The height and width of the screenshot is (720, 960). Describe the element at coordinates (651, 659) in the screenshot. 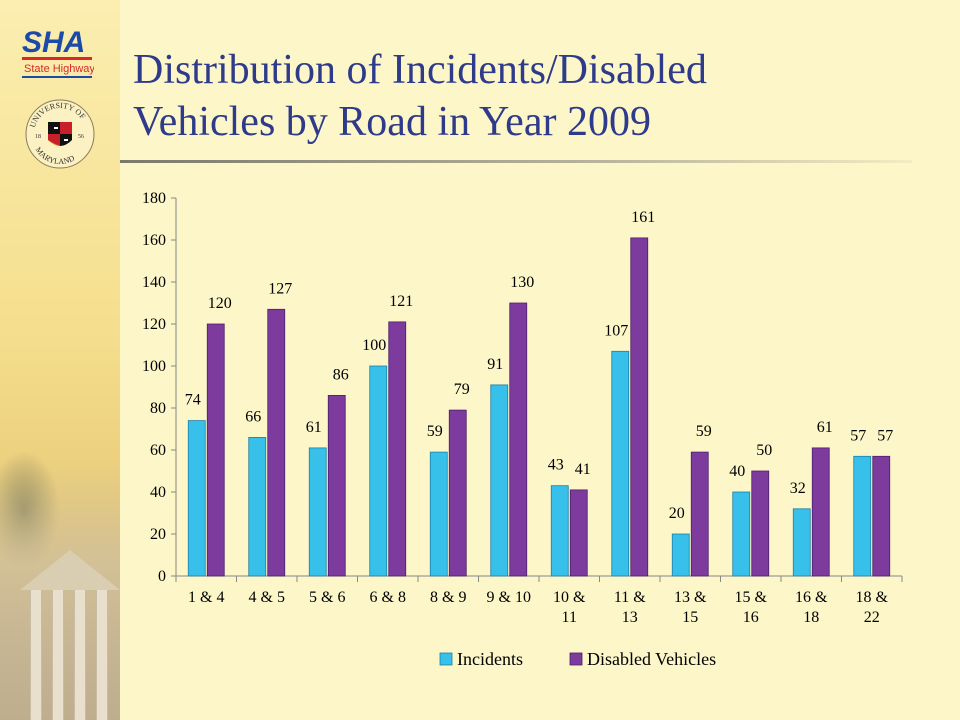

I see `legend-label-disabled-vehicles: Disabled Vehicles` at that location.